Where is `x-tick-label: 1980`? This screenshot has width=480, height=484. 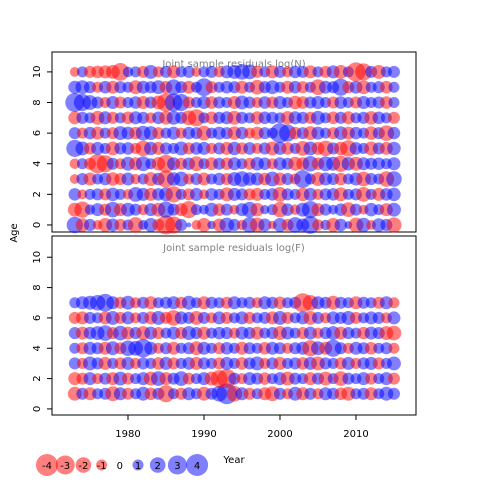 x-tick-label: 1980 is located at coordinates (127, 434).